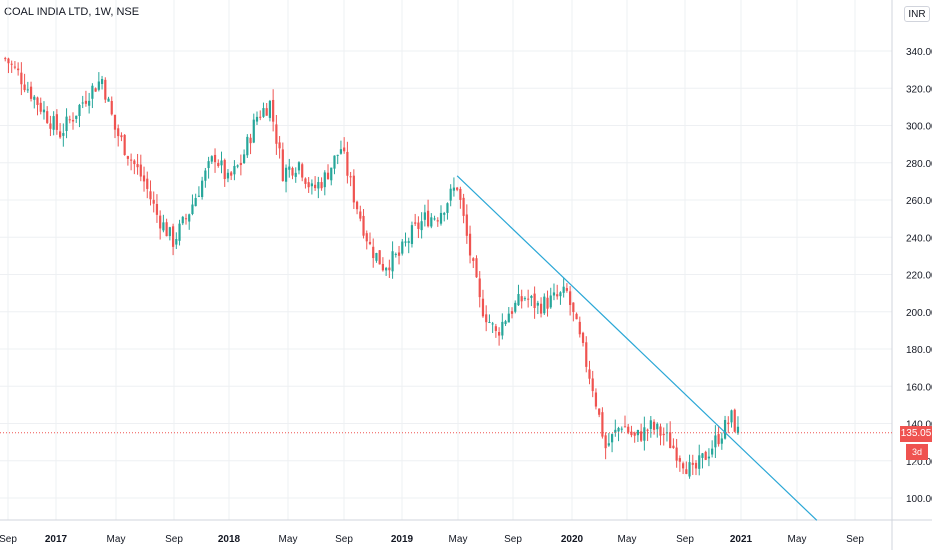 The height and width of the screenshot is (550, 932). I want to click on y-tick-label: 200.00, so click(919, 313).